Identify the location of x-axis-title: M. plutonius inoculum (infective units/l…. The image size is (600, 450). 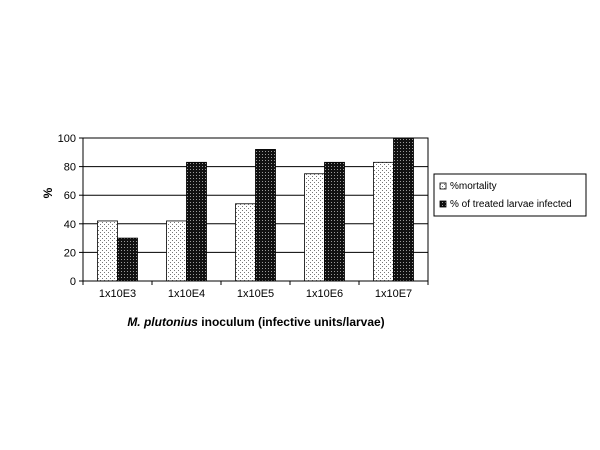
(255, 322).